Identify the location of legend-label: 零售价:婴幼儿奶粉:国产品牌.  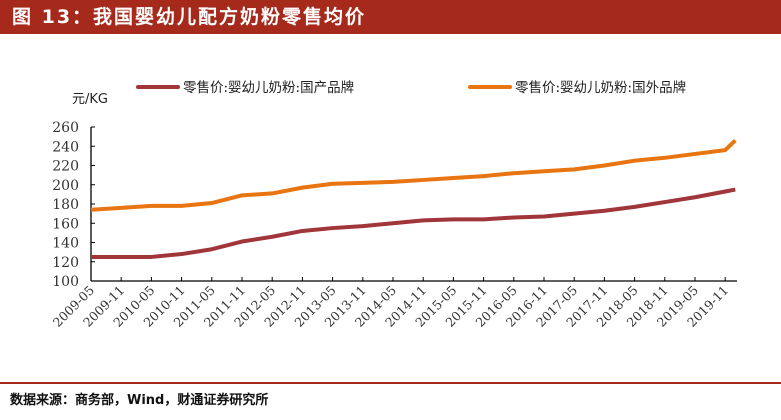
(268, 87).